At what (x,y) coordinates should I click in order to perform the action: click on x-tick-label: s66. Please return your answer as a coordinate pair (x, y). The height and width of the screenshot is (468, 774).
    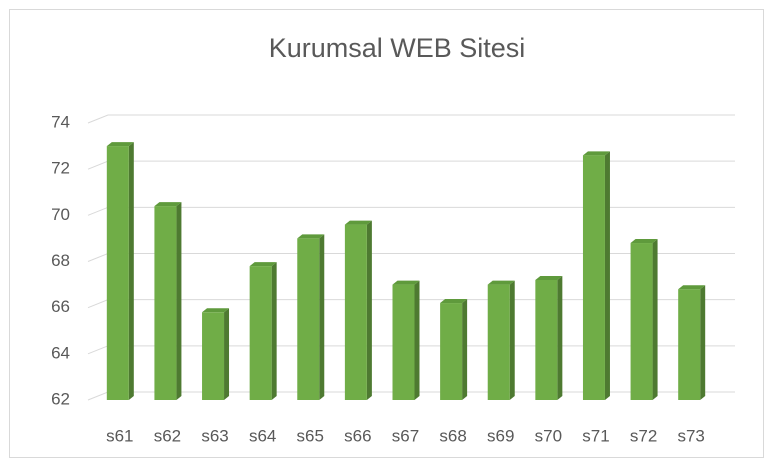
    Looking at the image, I should click on (357, 435).